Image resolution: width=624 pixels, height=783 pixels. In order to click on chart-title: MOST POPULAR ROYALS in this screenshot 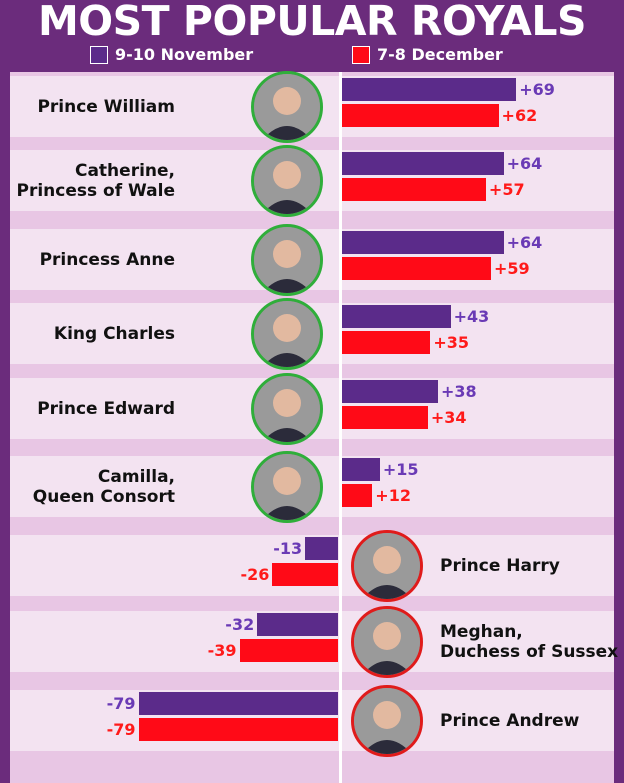, I will do `click(312, 22)`.